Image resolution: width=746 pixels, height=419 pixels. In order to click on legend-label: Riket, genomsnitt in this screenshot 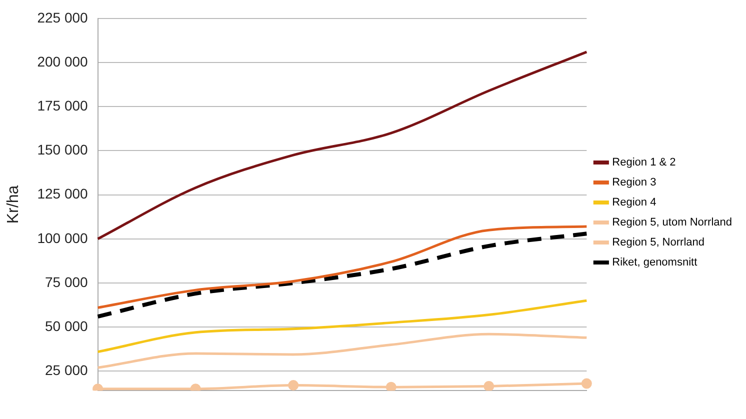, I will do `click(655, 262)`.